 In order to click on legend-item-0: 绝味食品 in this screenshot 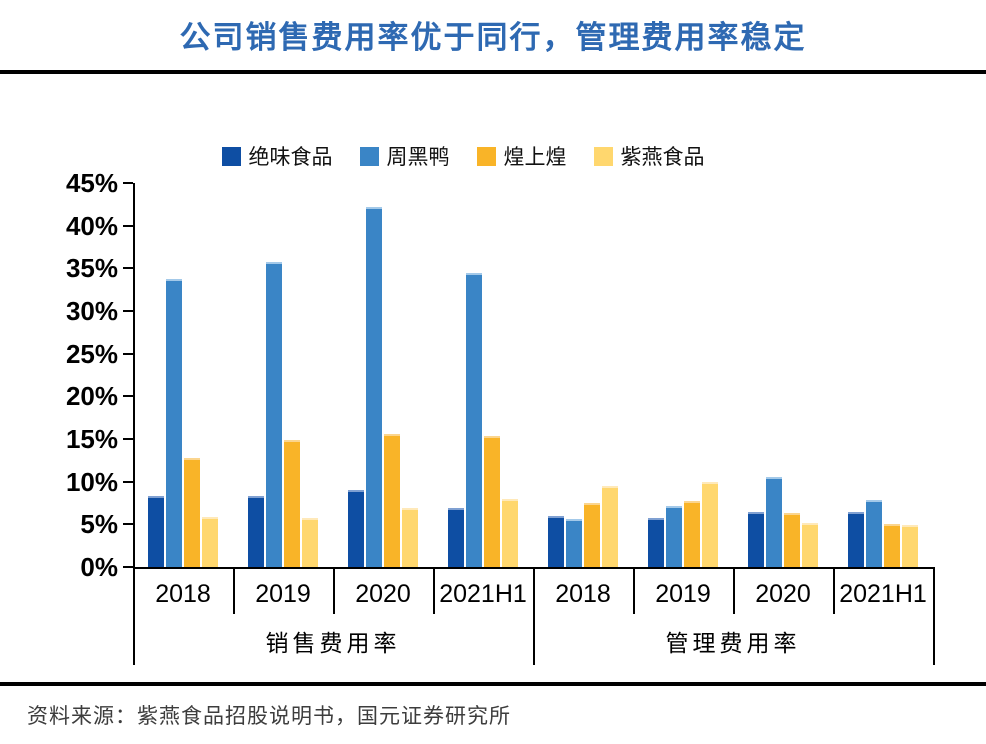, I will do `click(277, 156)`.